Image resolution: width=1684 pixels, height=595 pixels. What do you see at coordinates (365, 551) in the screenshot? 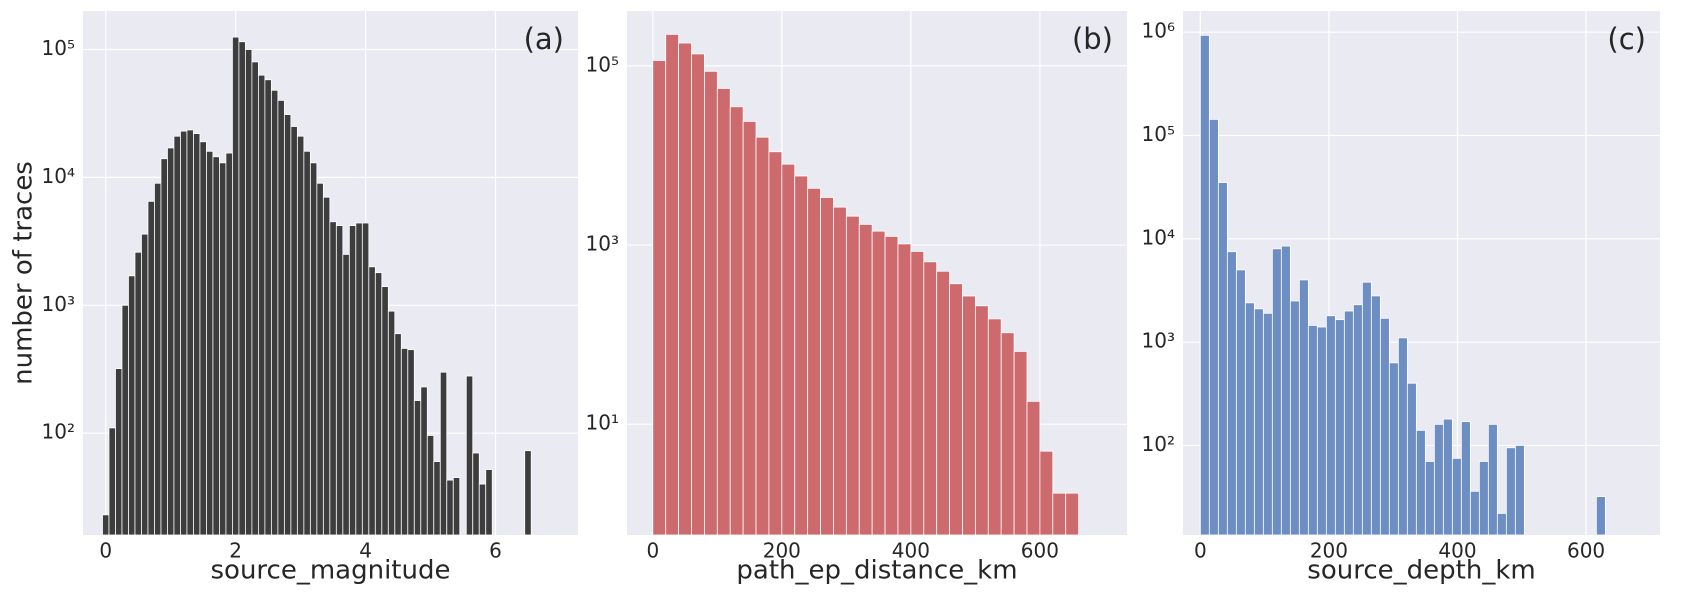
I see `x-tick-label: 4` at bounding box center [365, 551].